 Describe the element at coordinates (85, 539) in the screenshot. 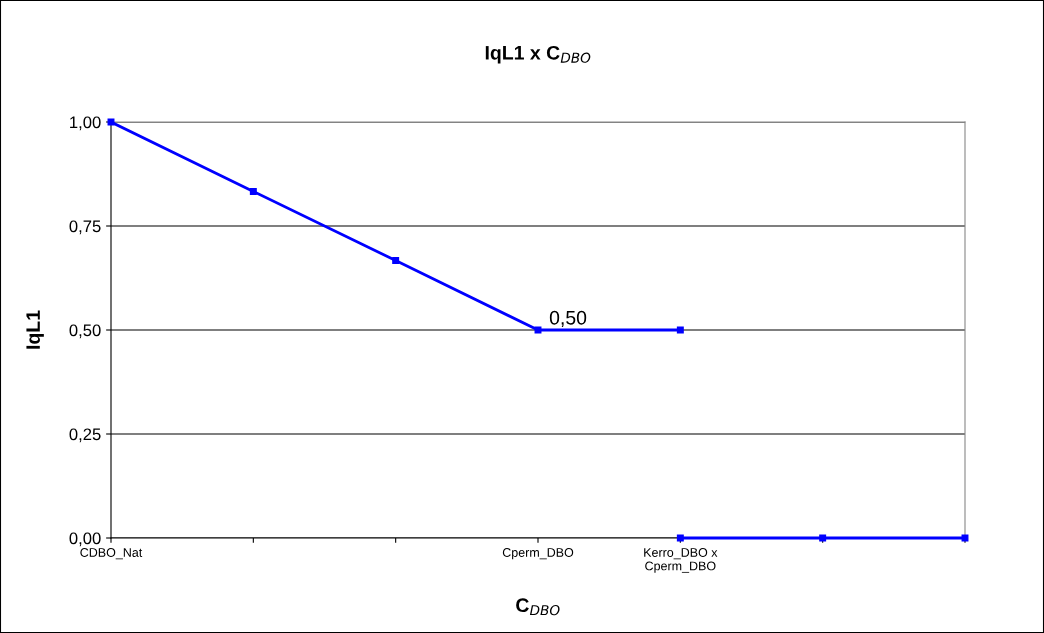

I see `y-tick-label: 0,00` at that location.